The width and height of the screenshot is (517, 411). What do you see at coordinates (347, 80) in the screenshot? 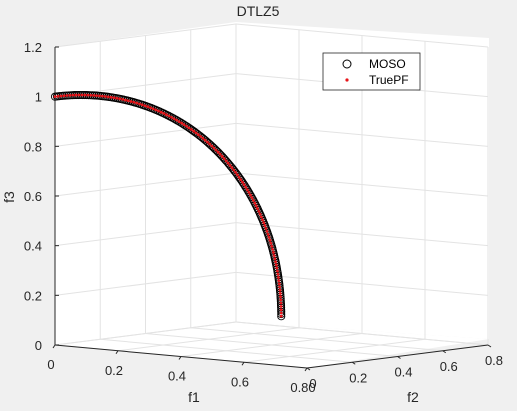
I see `legend-marker-truepf` at bounding box center [347, 80].